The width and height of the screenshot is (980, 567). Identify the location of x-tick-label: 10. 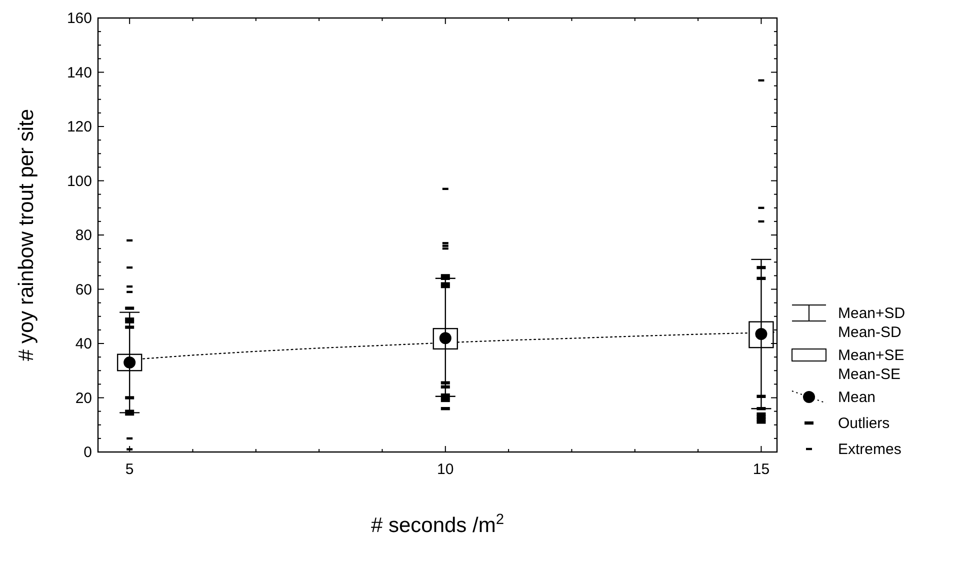
(445, 469).